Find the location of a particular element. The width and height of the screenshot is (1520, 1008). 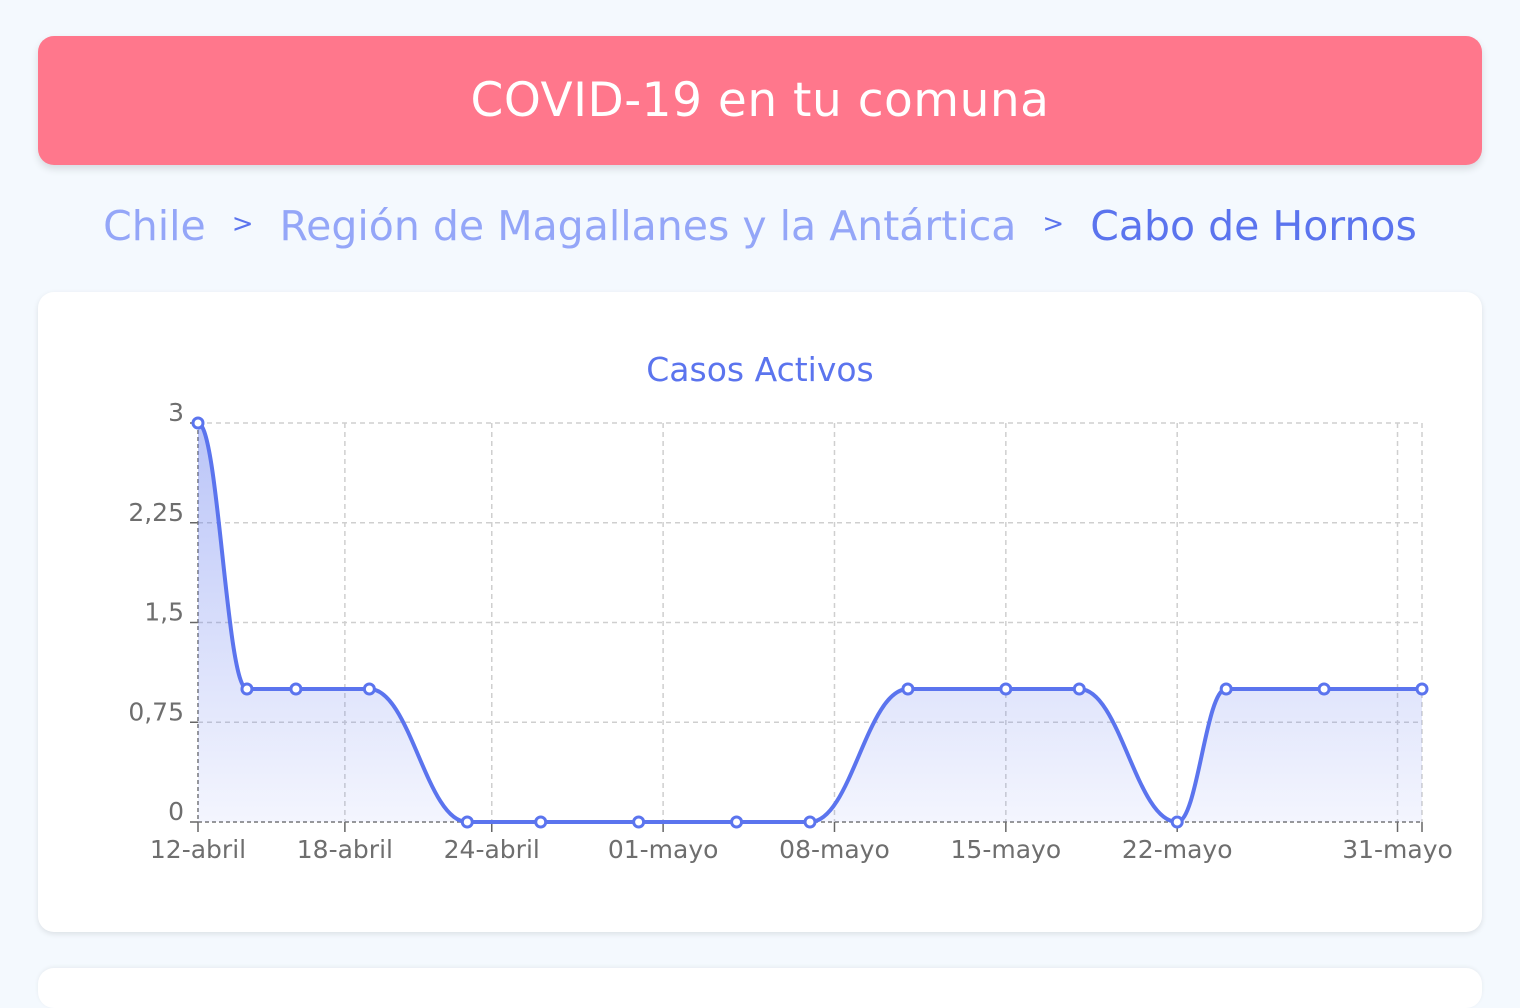

y-tick-label: 0,75 is located at coordinates (156, 711).